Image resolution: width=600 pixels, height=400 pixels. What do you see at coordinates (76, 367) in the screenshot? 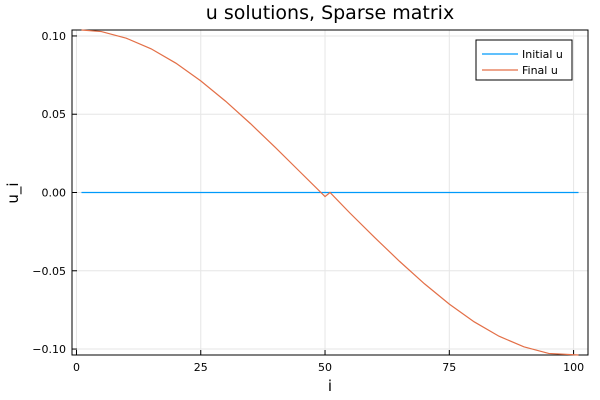
I see `x-tick-label: 0` at bounding box center [76, 367].